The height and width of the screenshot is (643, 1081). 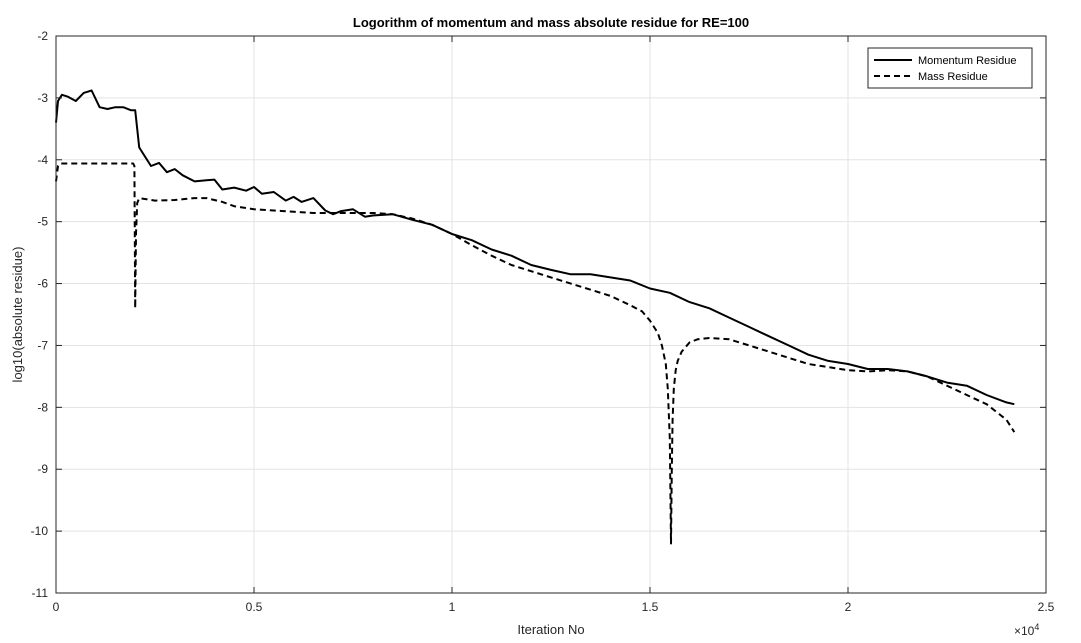 I want to click on x-axis-label: Iteration No, so click(x=550, y=629).